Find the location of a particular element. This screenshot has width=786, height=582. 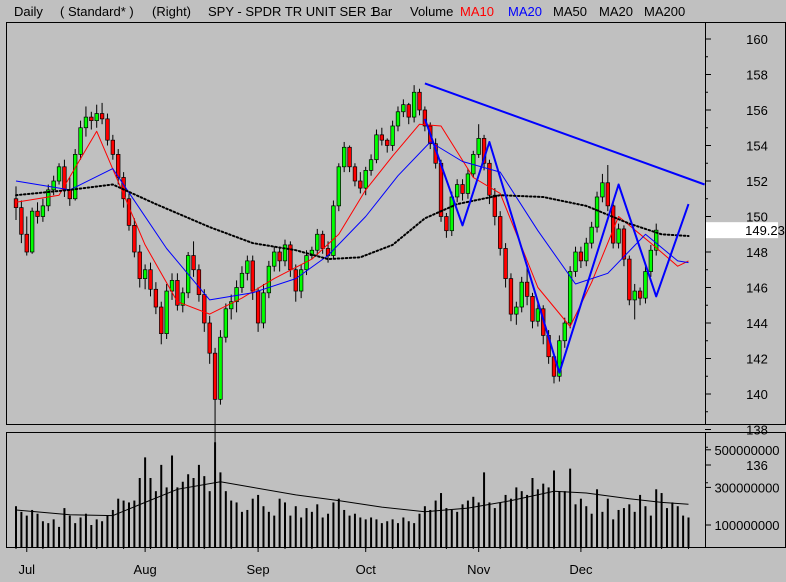

month-label-jul: Jul is located at coordinates (26, 569).